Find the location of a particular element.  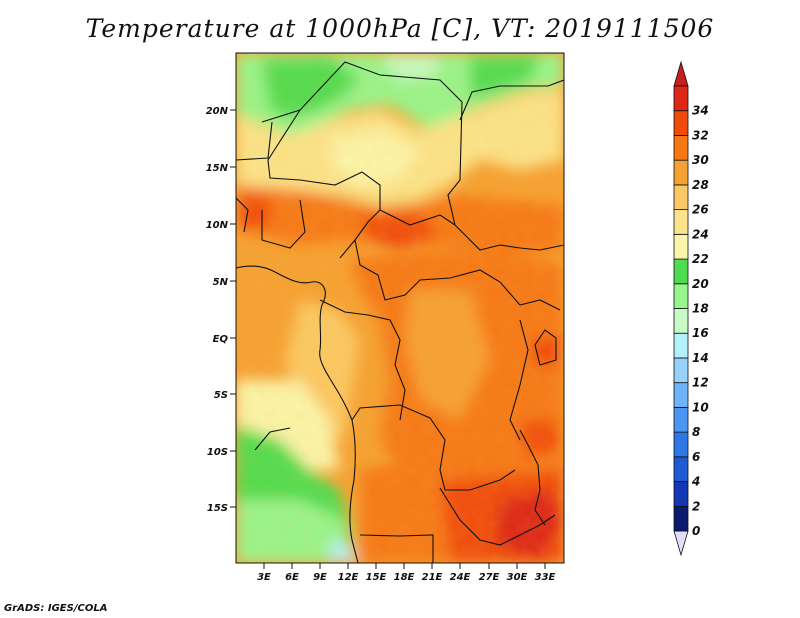

colorbar-label: 22 is located at coordinates (700, 259).